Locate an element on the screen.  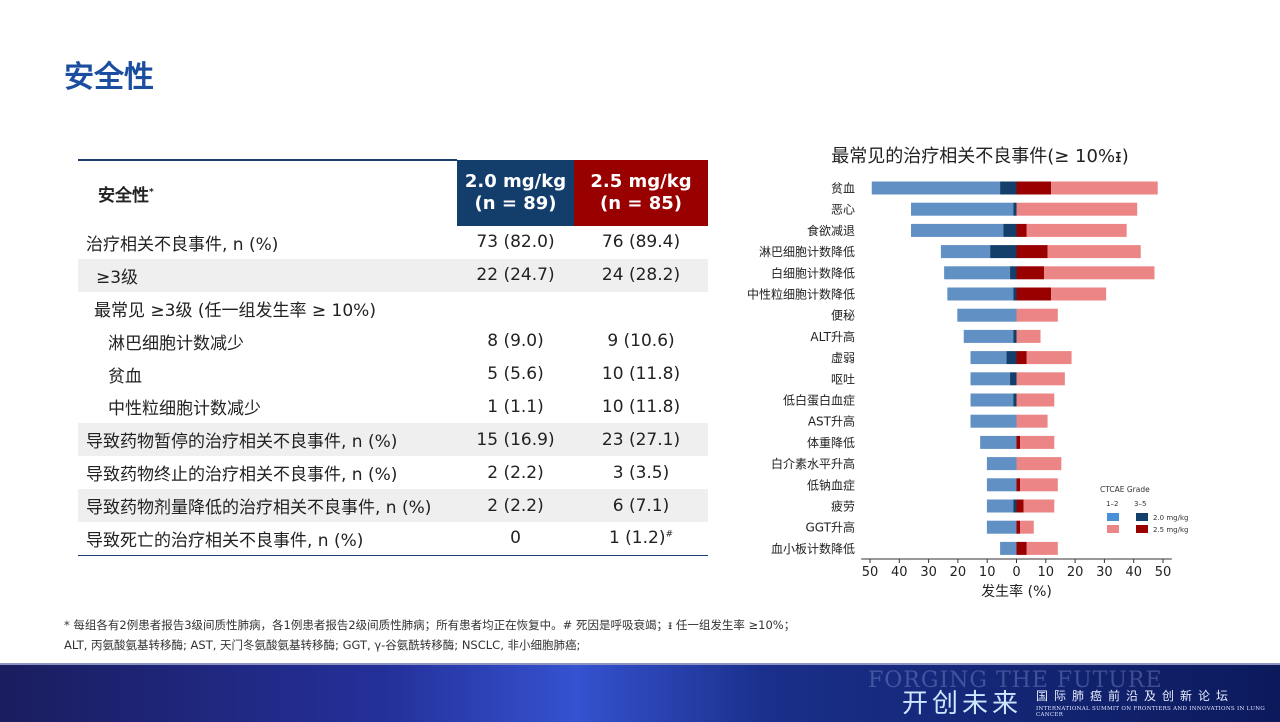
x-tick-label: 0 is located at coordinates (1016, 572).